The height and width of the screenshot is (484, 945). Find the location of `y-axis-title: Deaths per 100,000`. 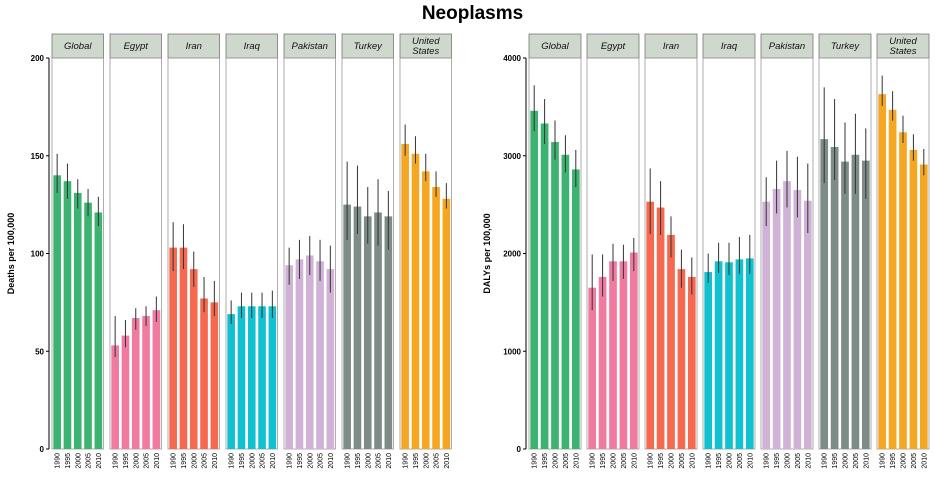

y-axis-title: Deaths per 100,000 is located at coordinates (11, 254).